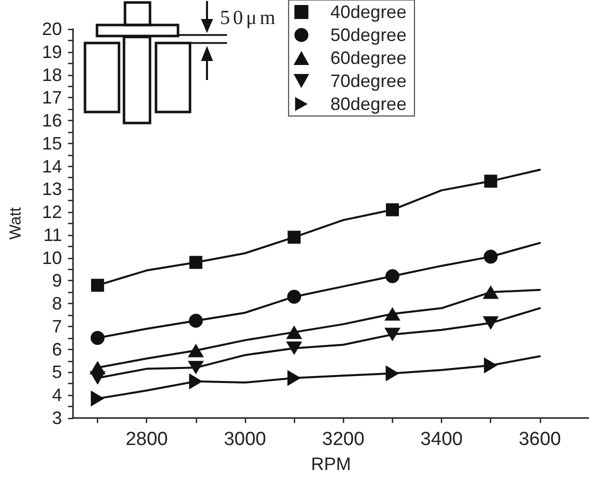 This screenshot has height=479, width=589. Describe the element at coordinates (52, 74) in the screenshot. I see `y-tick-label: 18` at that location.